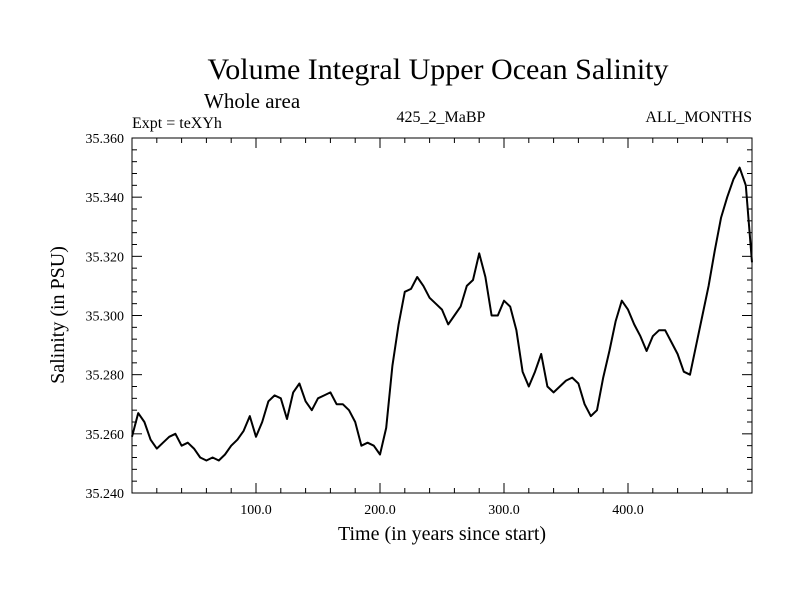 This screenshot has height=600, width=800. What do you see at coordinates (441, 117) in the screenshot?
I see `run-label: 425_2_MaBP` at bounding box center [441, 117].